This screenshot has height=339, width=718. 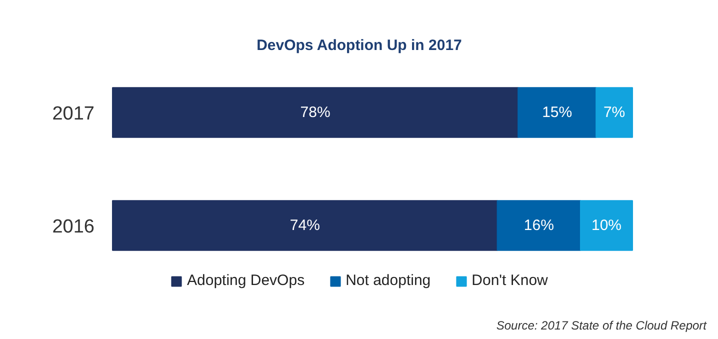 I want to click on source-note: Source: 2017 State of the Cloud Report, so click(x=602, y=325).